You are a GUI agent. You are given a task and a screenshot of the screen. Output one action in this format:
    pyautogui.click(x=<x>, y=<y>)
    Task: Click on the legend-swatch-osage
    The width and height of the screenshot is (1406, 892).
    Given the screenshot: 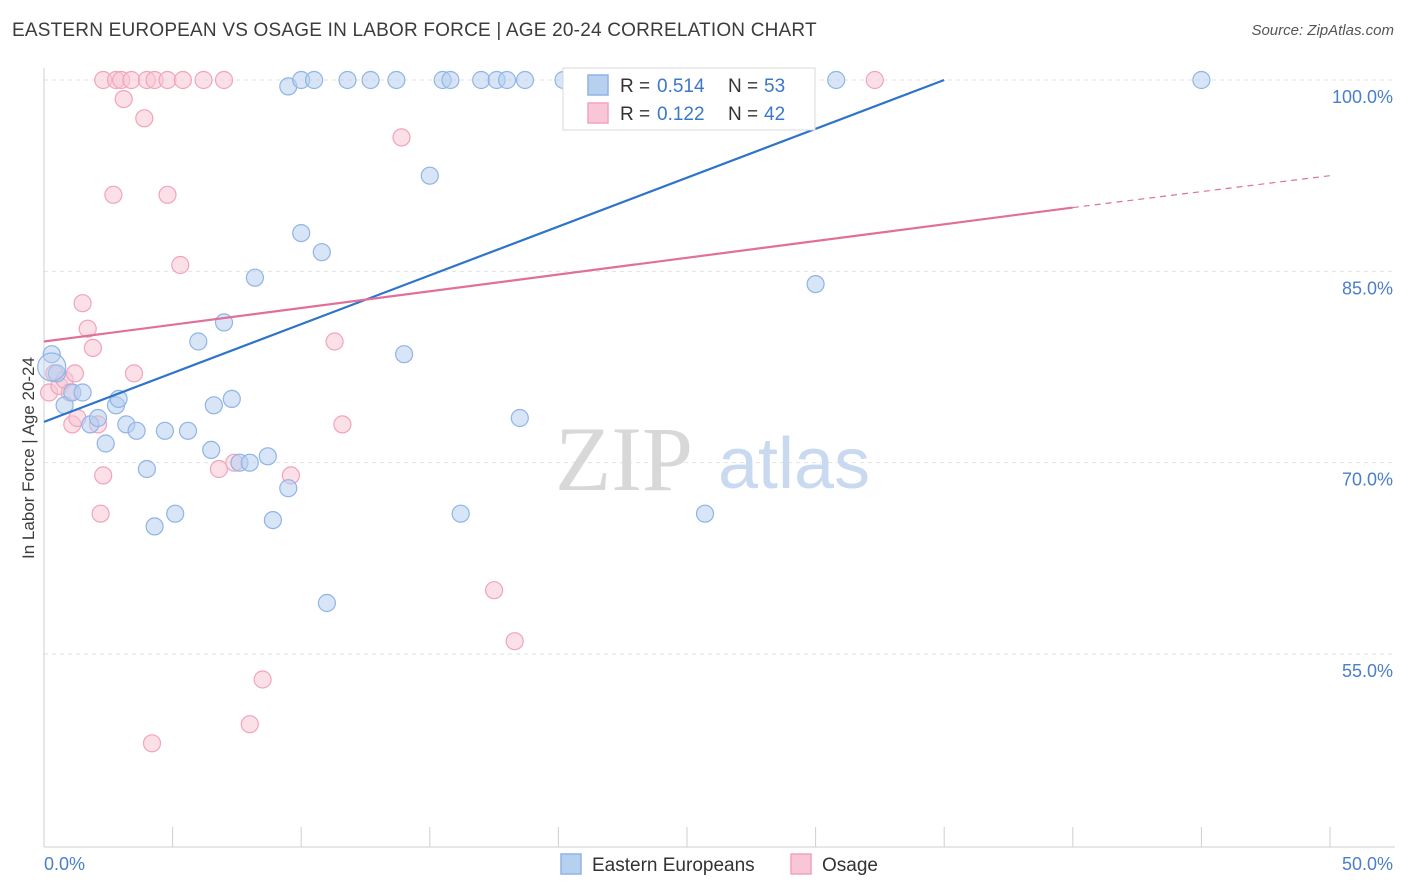 What is the action you would take?
    pyautogui.click(x=801, y=864)
    